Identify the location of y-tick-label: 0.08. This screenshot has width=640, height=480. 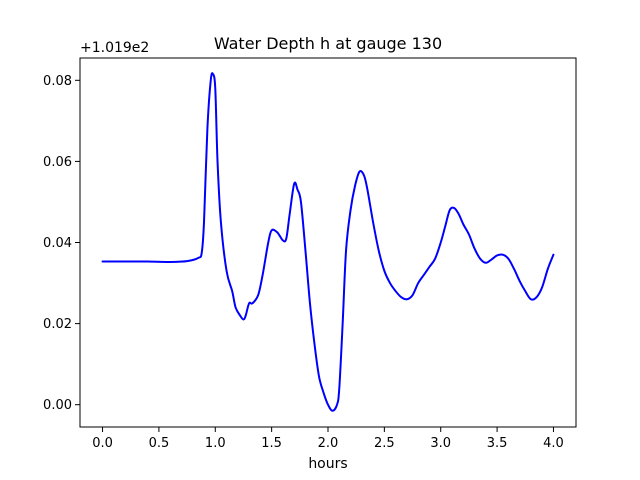
(57, 81).